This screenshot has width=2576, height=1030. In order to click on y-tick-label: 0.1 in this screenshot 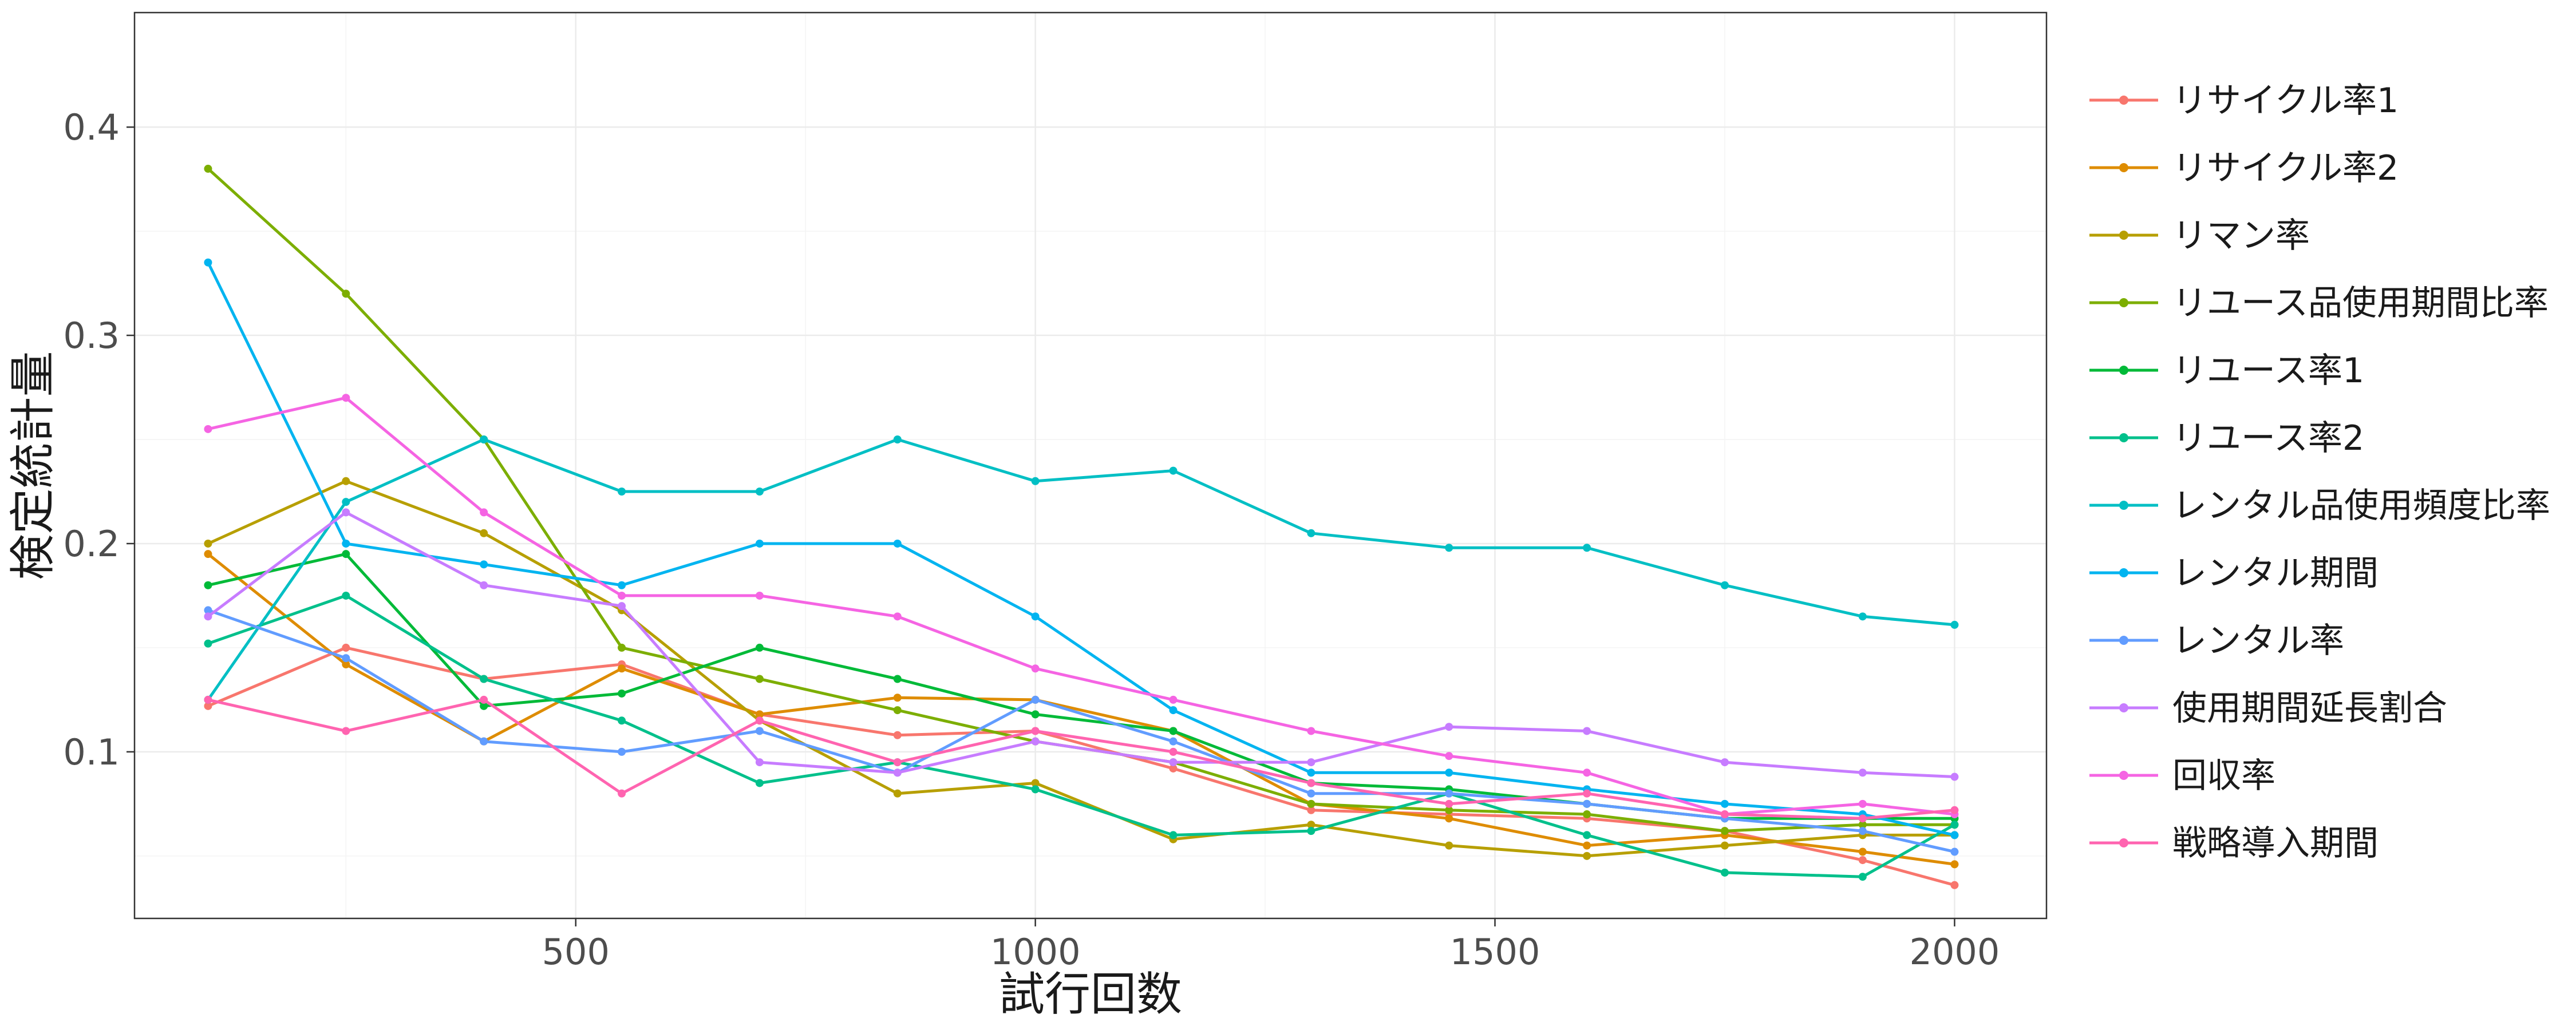, I will do `click(91, 752)`.